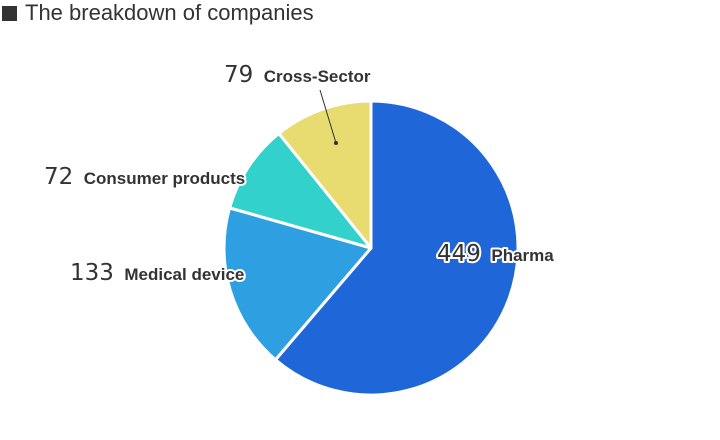 The width and height of the screenshot is (720, 440). What do you see at coordinates (58, 177) in the screenshot?
I see `slice-value: 72` at bounding box center [58, 177].